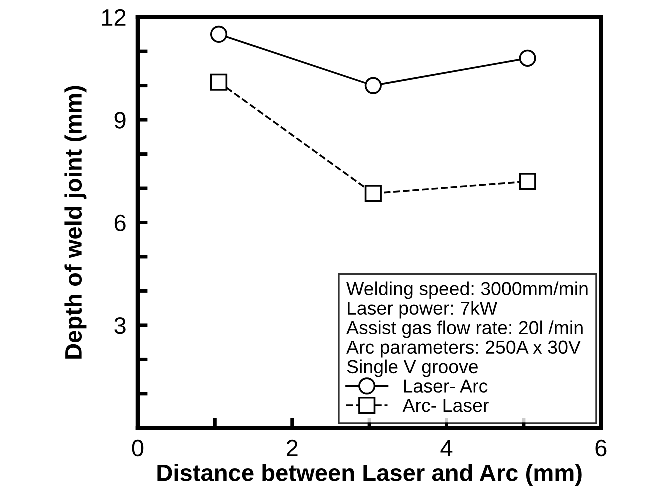  What do you see at coordinates (75, 222) in the screenshot?
I see `y-axis-title: Depth of weld joint (mm)` at bounding box center [75, 222].